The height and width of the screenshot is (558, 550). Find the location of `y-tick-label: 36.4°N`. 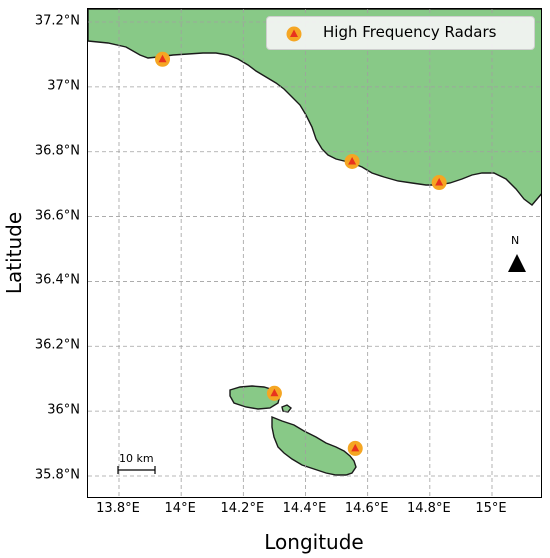

y-tick-label: 36.4°N is located at coordinates (57, 280).